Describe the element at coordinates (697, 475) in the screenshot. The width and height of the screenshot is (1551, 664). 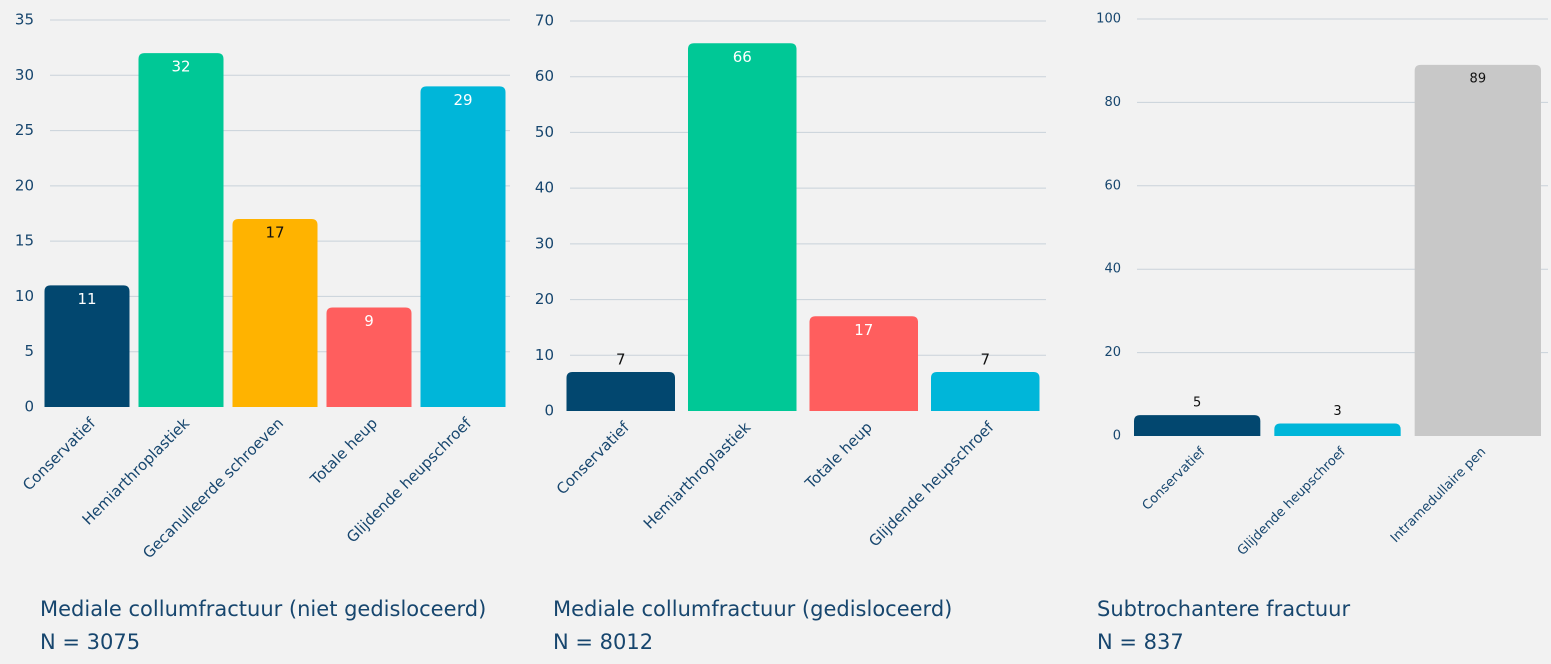
I see `x-tick-label: Hemiarthroplastiek` at that location.